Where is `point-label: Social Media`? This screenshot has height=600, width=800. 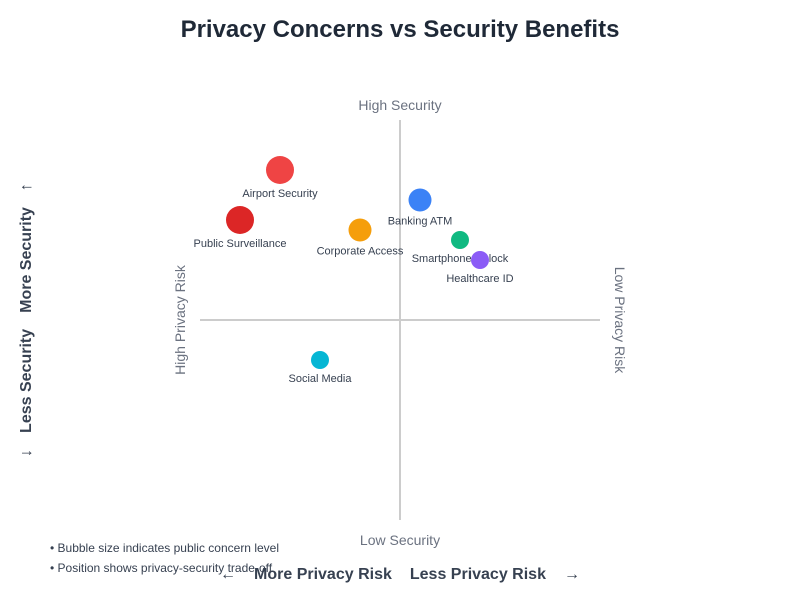 point-label: Social Media is located at coordinates (321, 379).